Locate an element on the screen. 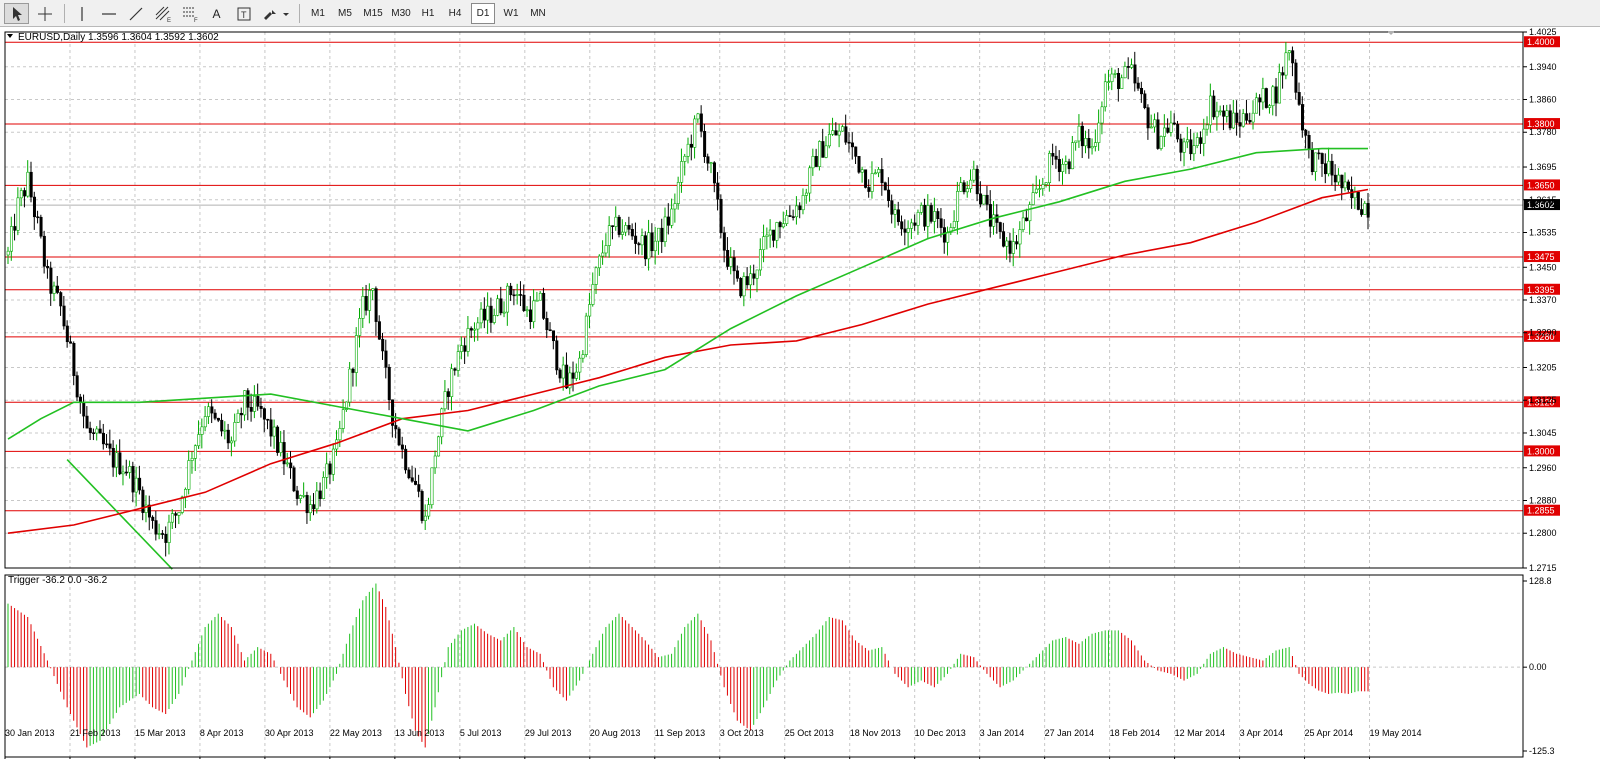 This screenshot has height=759, width=1600. vertical-line-button is located at coordinates (81, 13).